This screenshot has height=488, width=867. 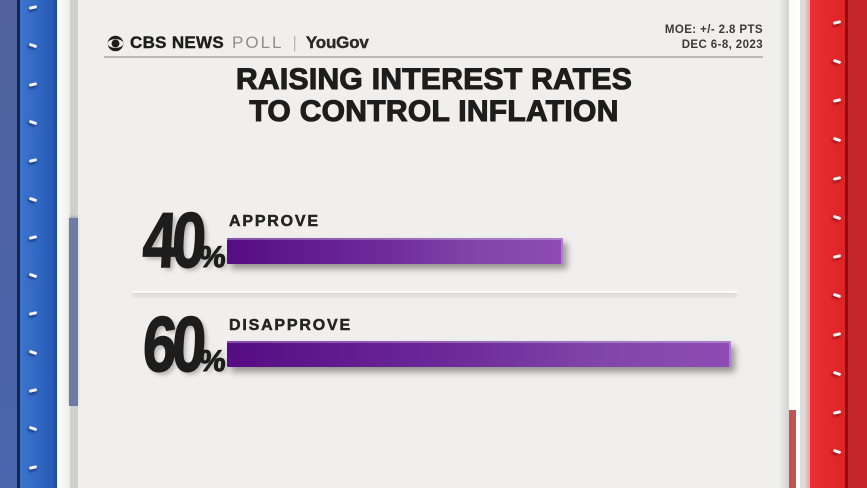 What do you see at coordinates (115, 43) in the screenshot?
I see `cbs-eye-icon` at bounding box center [115, 43].